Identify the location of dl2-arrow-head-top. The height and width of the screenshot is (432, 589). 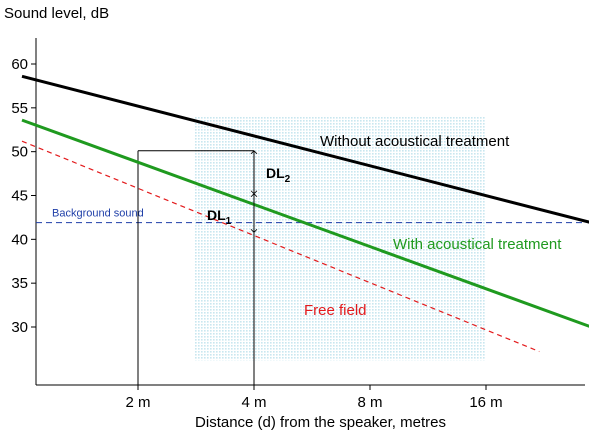
(254, 152).